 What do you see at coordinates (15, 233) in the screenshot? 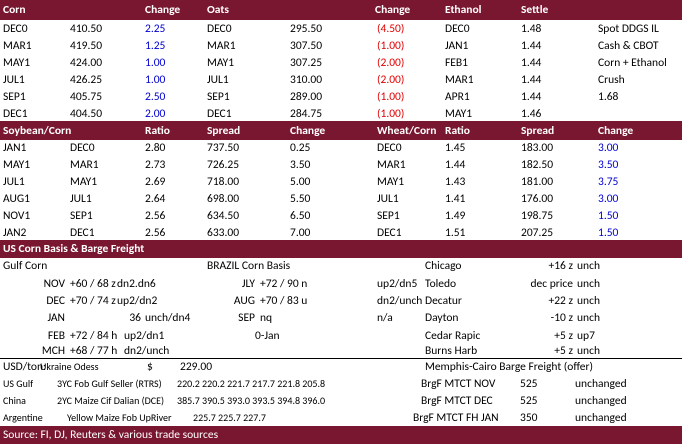
I see `cell-text: JAN2` at bounding box center [15, 233].